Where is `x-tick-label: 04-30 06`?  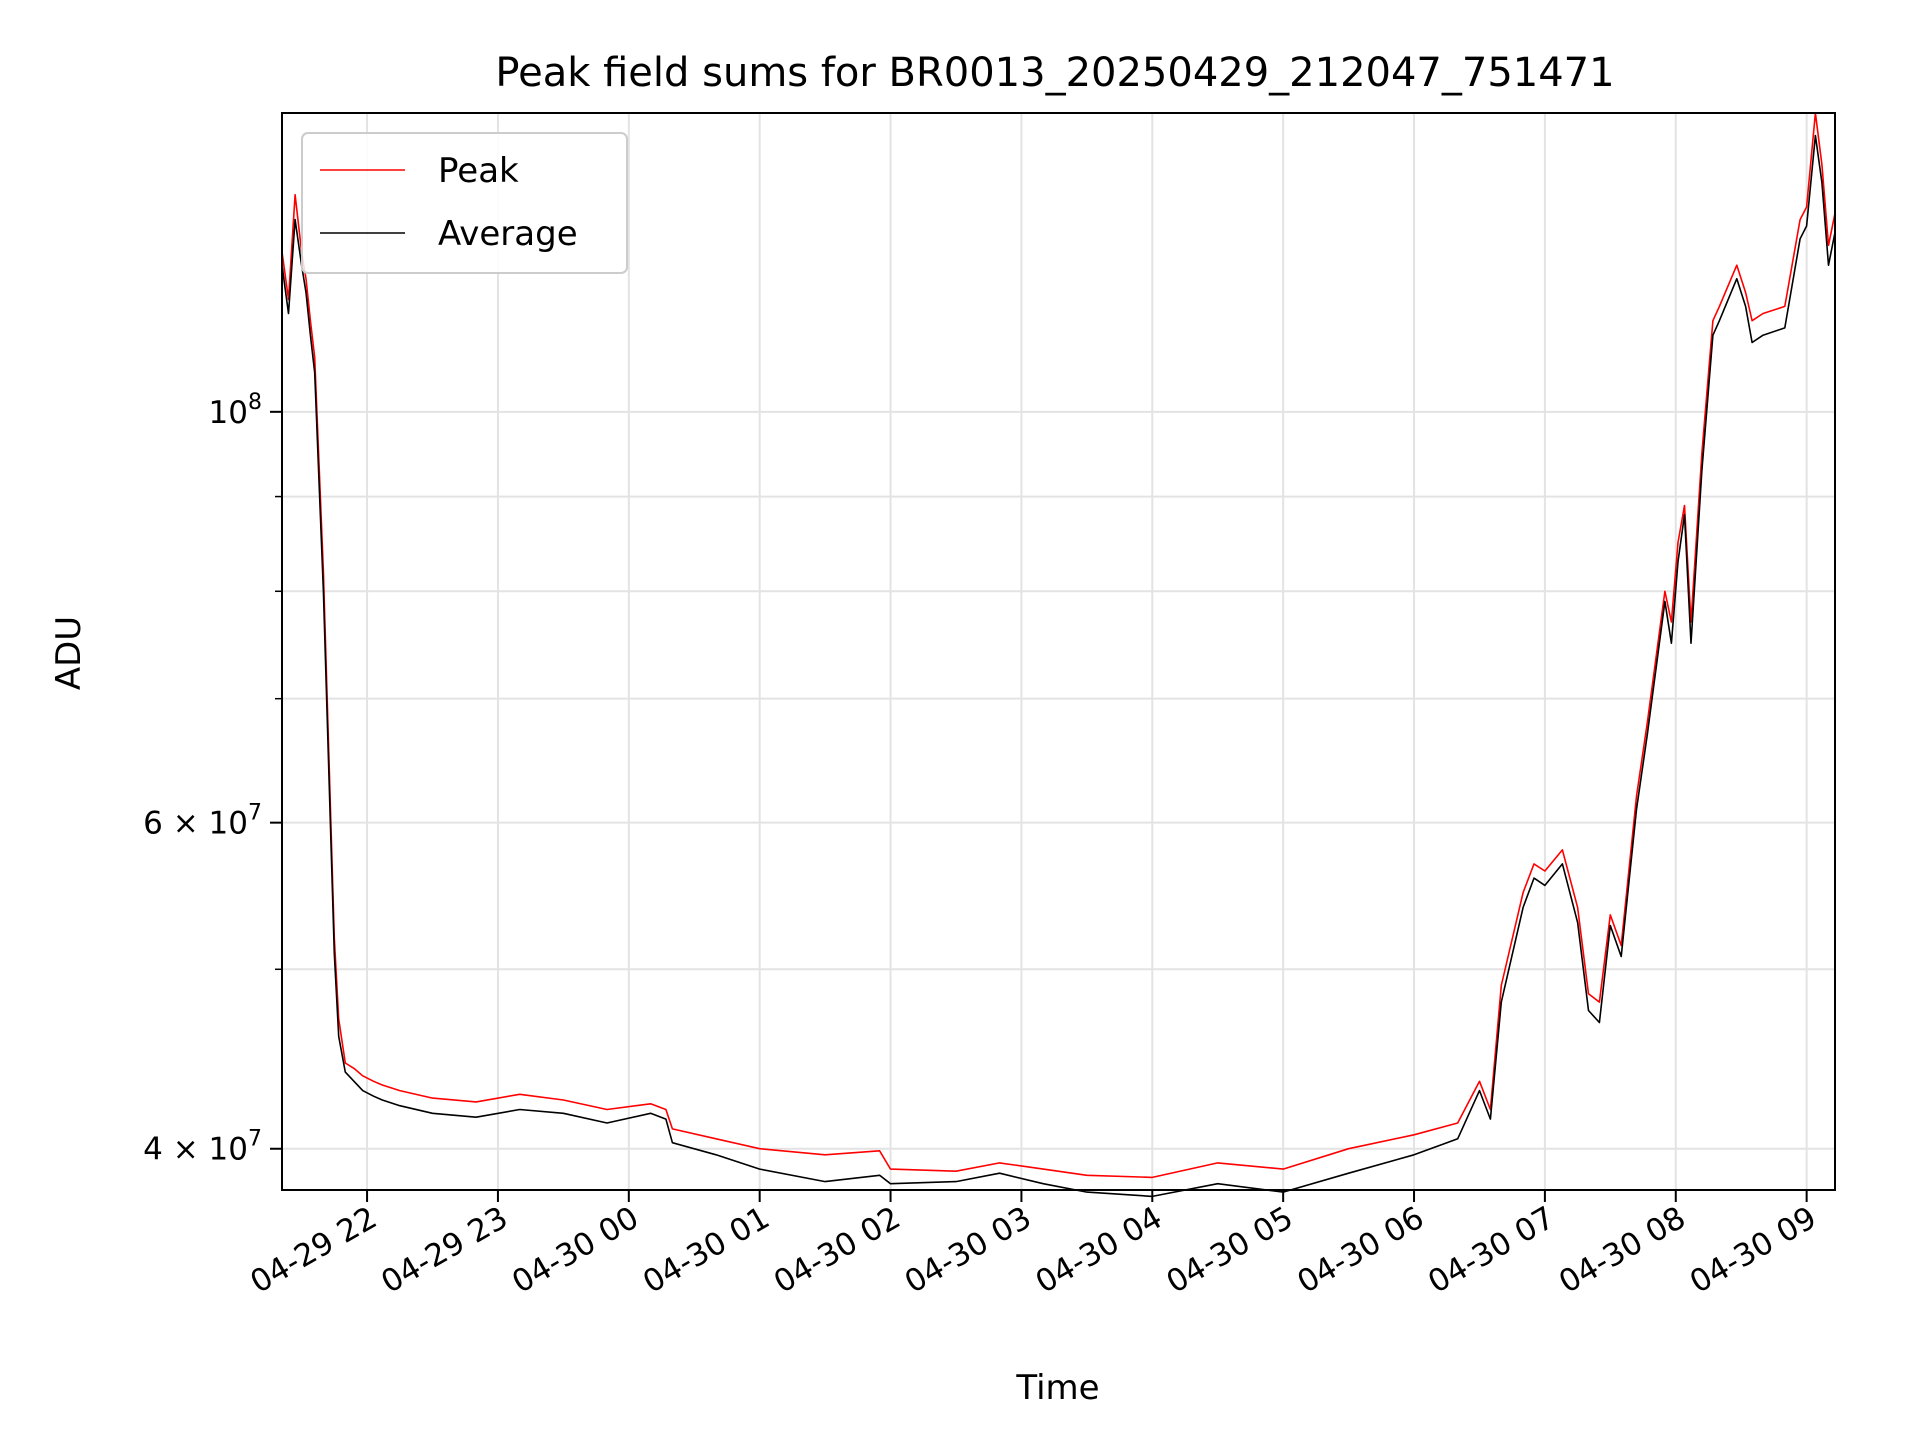 x-tick-label: 04-30 06 is located at coordinates (1360, 1250).